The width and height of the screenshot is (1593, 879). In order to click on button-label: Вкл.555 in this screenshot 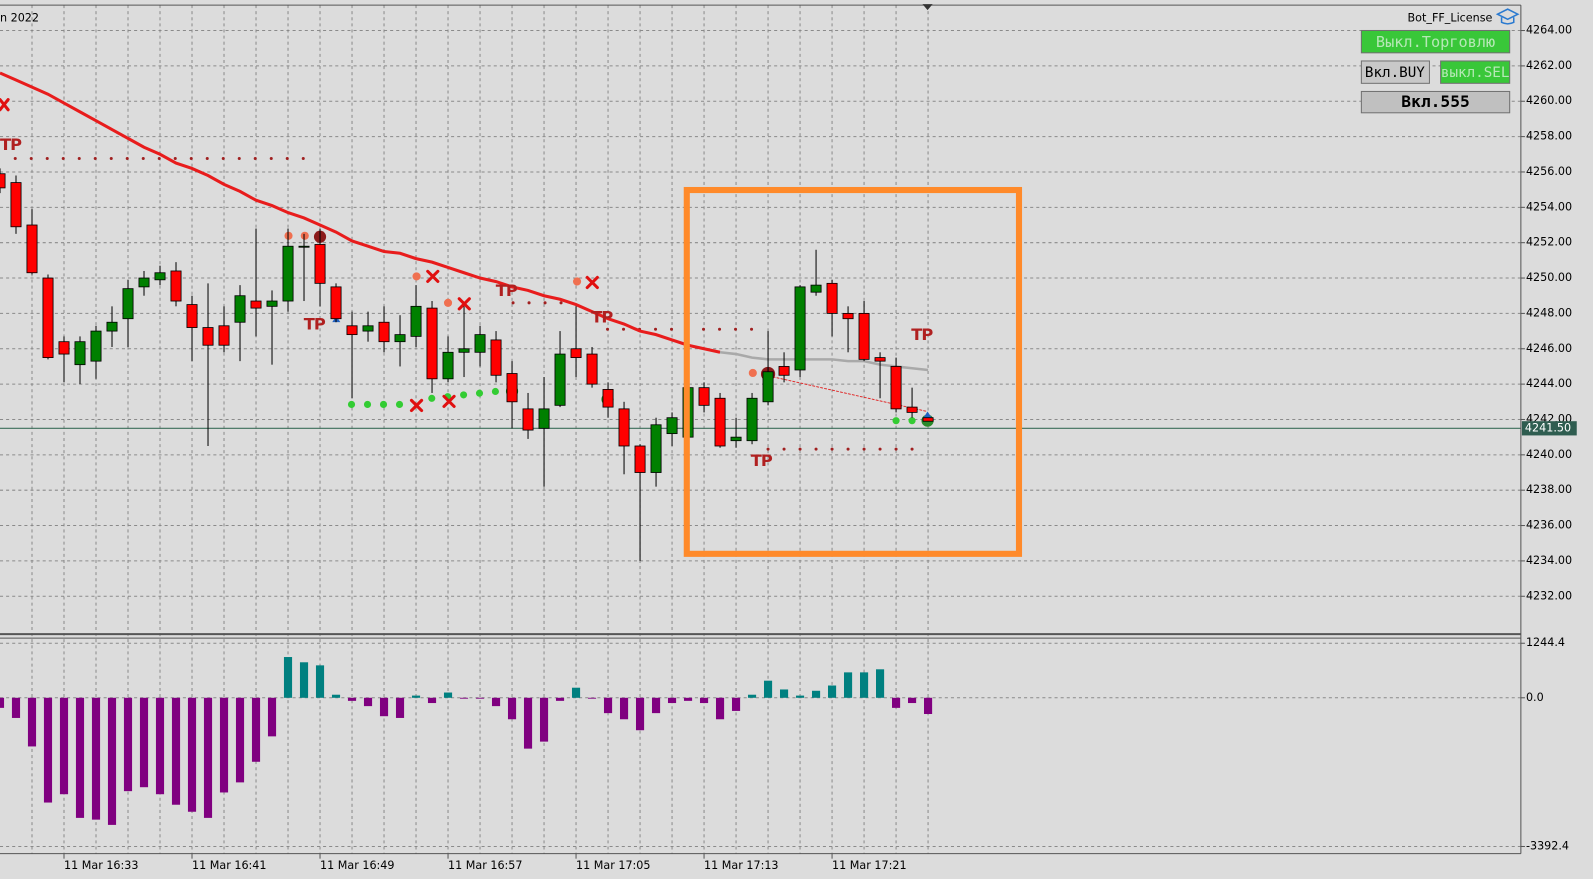, I will do `click(1435, 101)`.